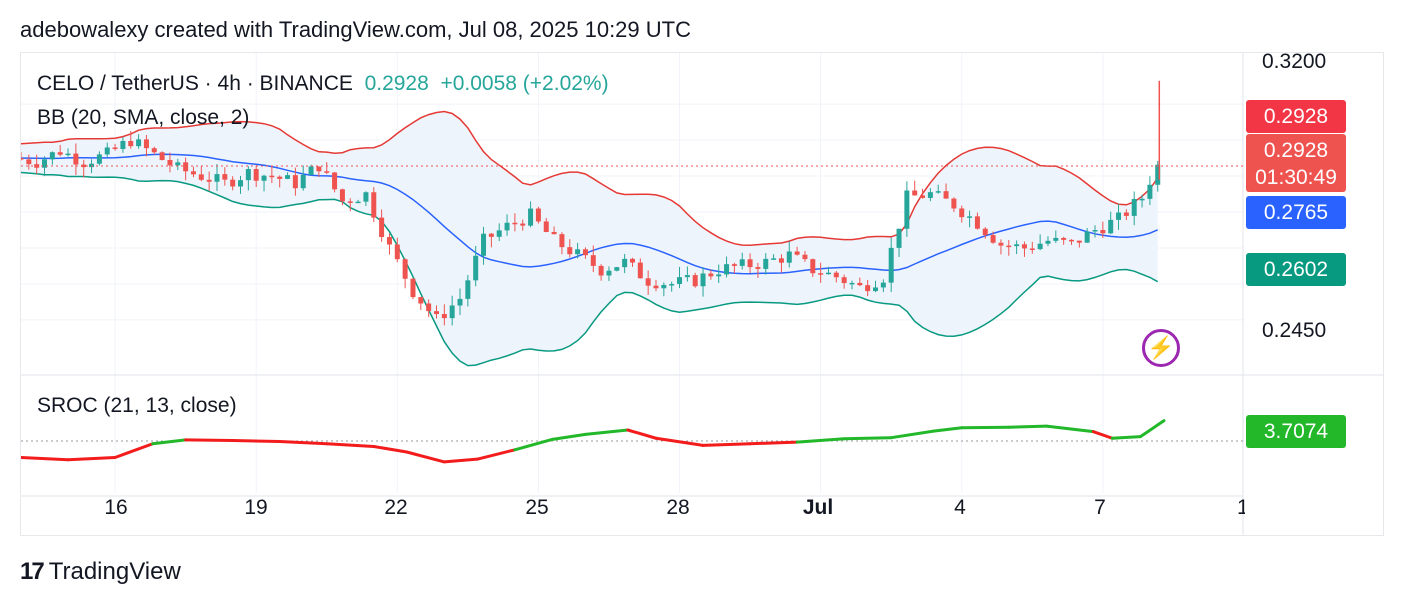  Describe the element at coordinates (1100, 507) in the screenshot. I see `x-label-7: 7` at that location.